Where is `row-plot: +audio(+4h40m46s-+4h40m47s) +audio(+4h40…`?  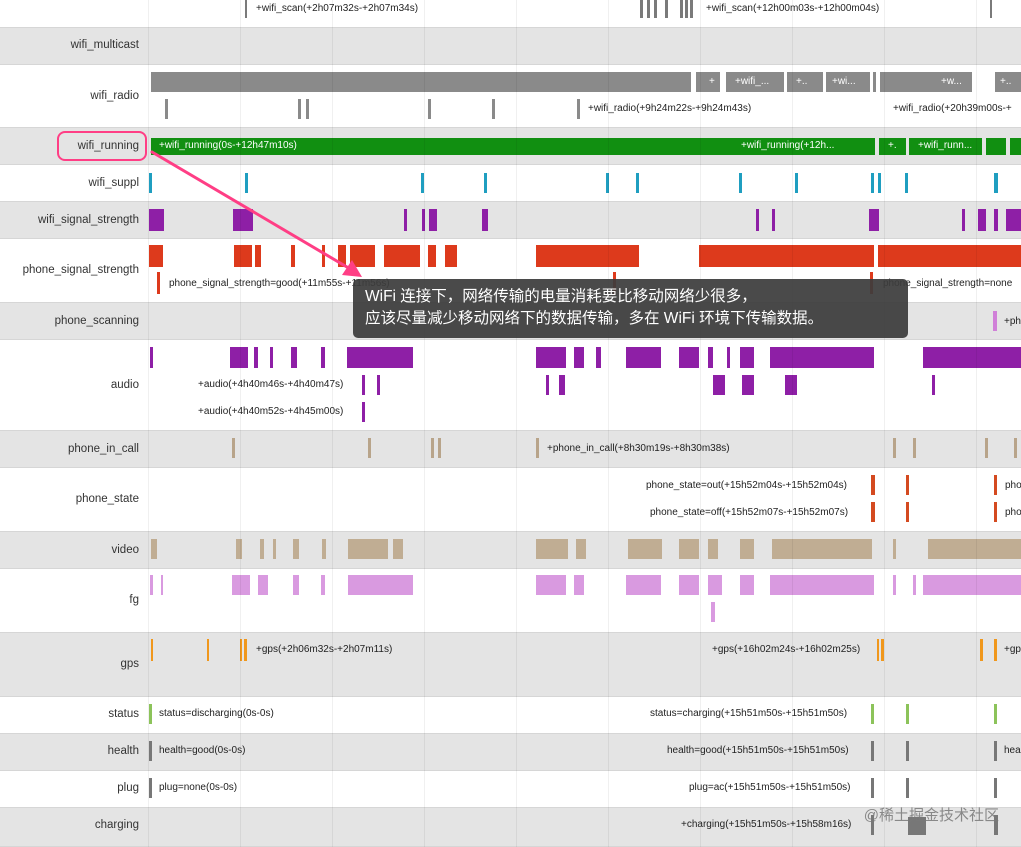
row-plot: +audio(+4h40m46s-+4h40m47s) +audio(+4h40… is located at coordinates (584, 385).